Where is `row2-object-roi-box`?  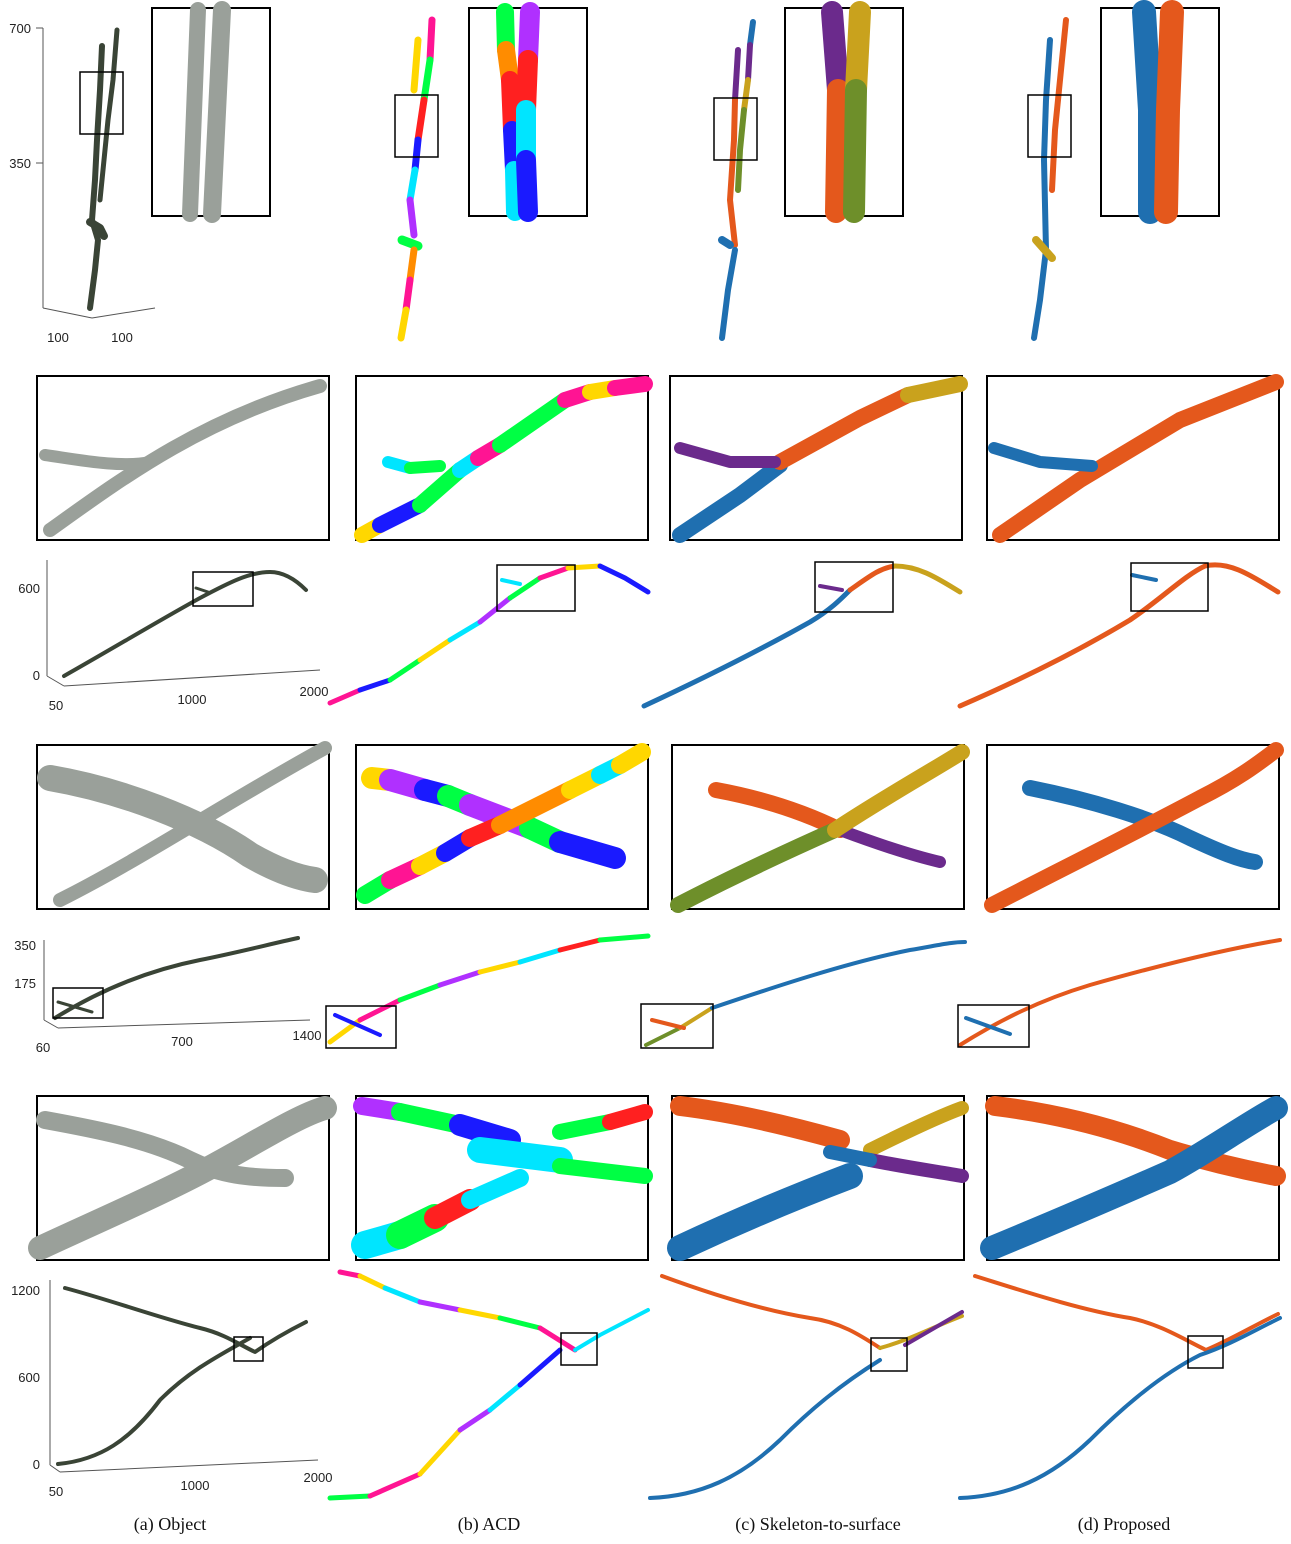 row2-object-roi-box is located at coordinates (223, 589).